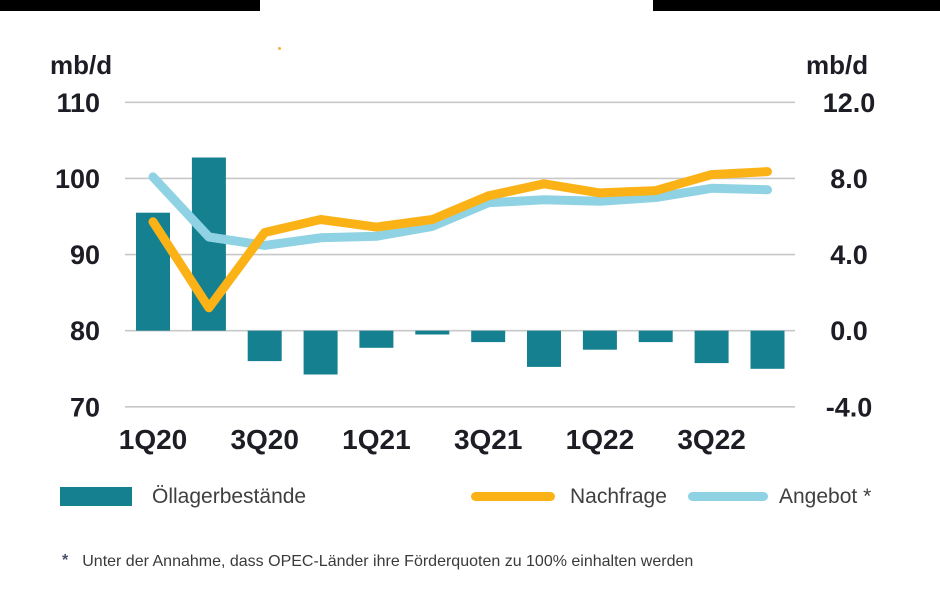 The width and height of the screenshot is (940, 597). What do you see at coordinates (488, 439) in the screenshot?
I see `x-axis-tick: 3Q21` at bounding box center [488, 439].